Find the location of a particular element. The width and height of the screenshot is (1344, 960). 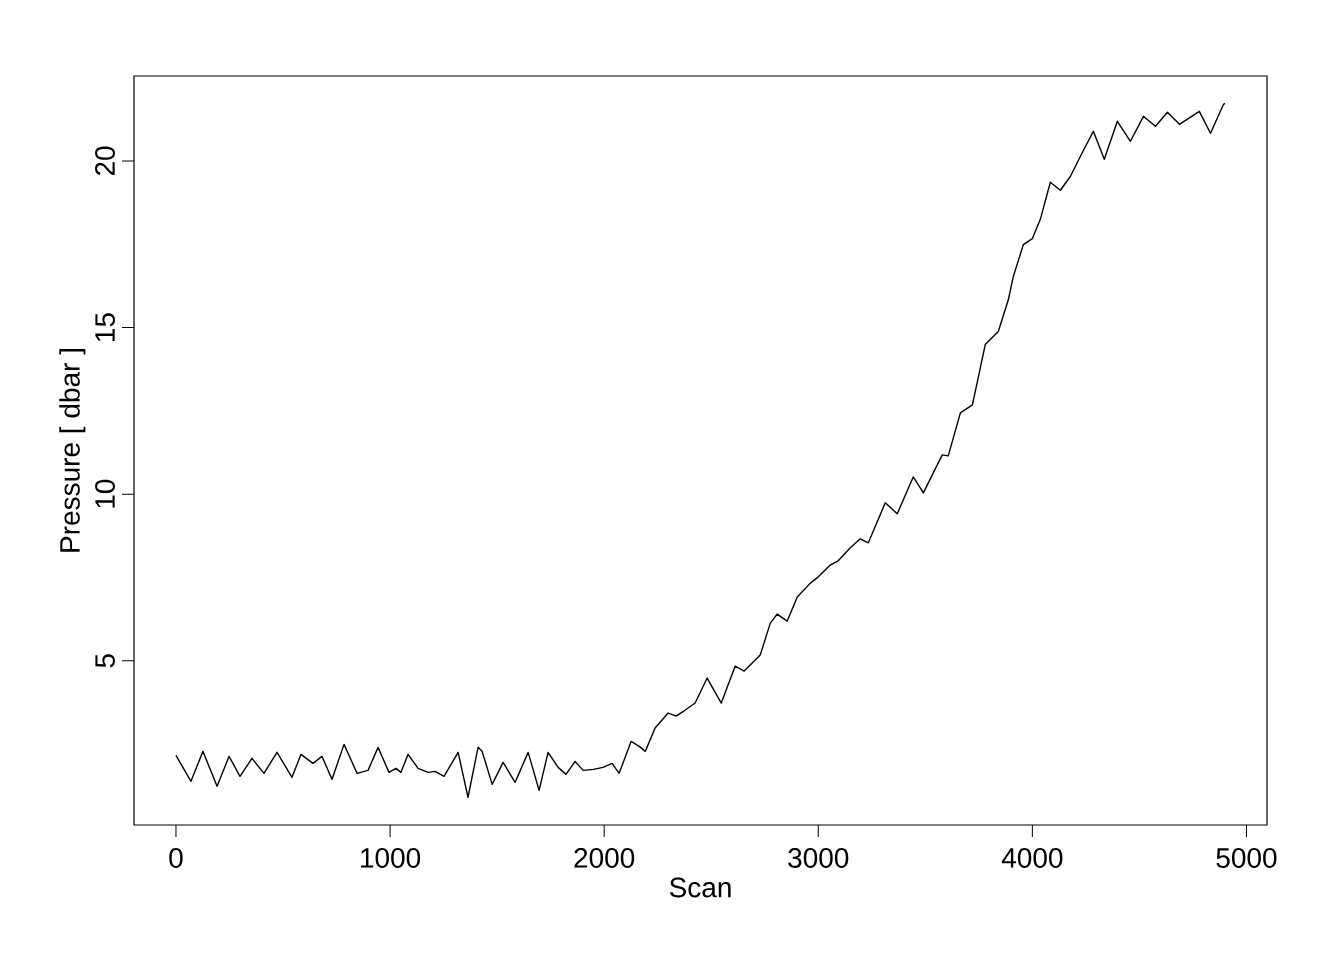

y-tick-label: 5 is located at coordinates (105, 661).